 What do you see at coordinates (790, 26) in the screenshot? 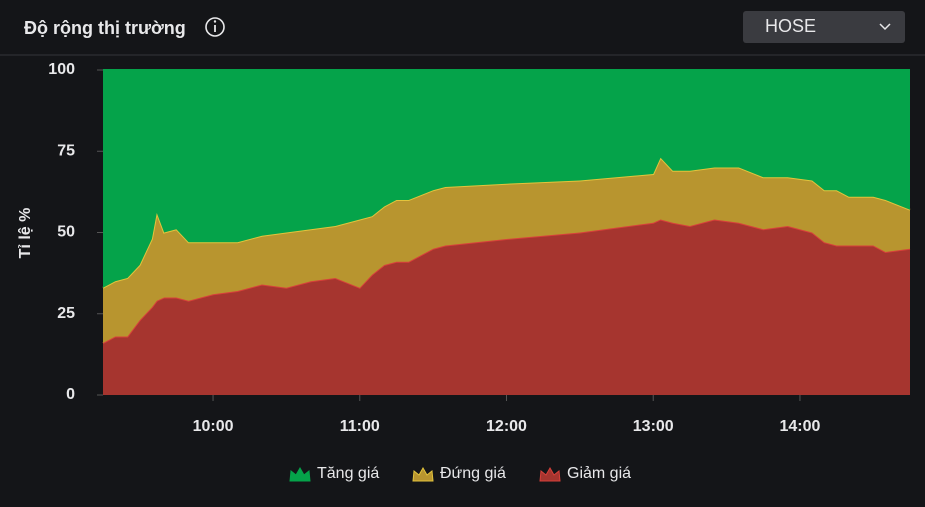
I see `dropdown-value: HOSE` at bounding box center [790, 26].